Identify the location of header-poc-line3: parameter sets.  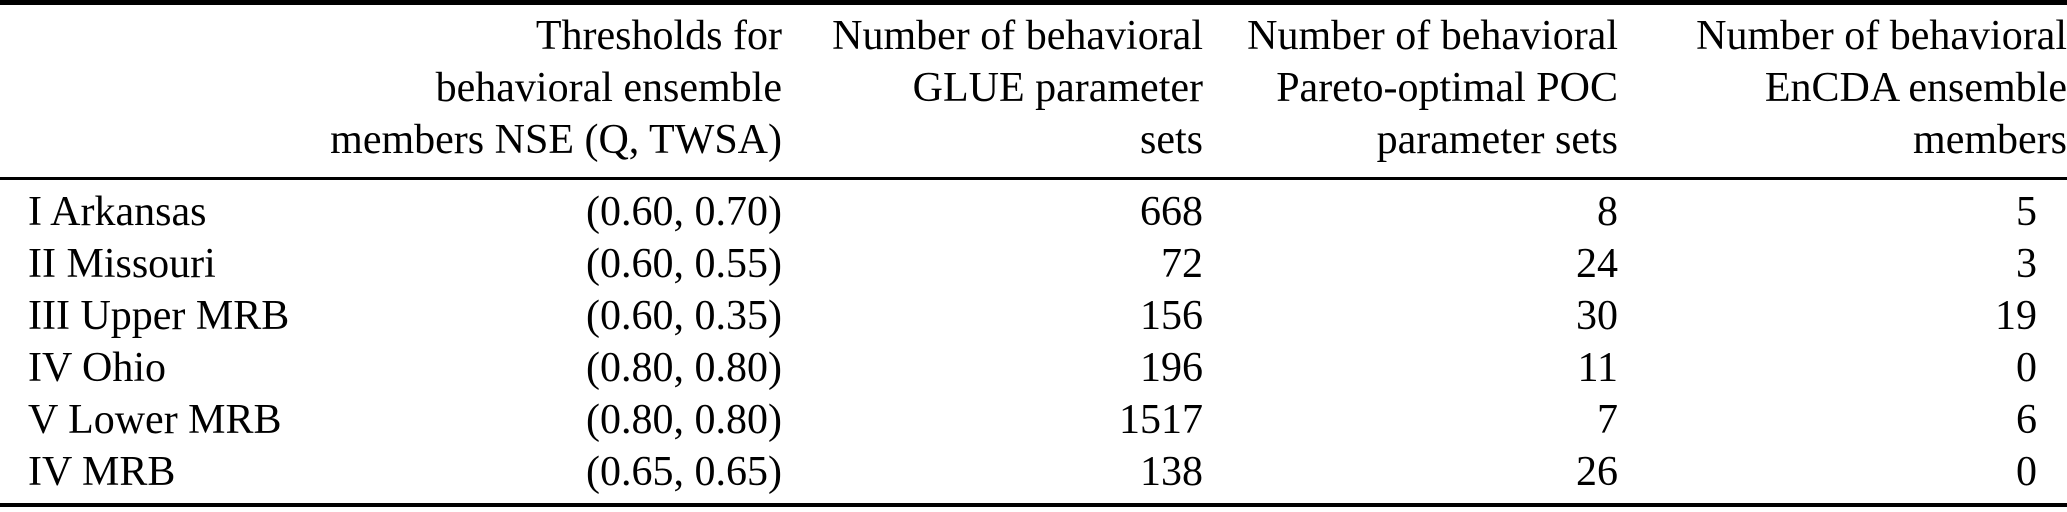
(1497, 140).